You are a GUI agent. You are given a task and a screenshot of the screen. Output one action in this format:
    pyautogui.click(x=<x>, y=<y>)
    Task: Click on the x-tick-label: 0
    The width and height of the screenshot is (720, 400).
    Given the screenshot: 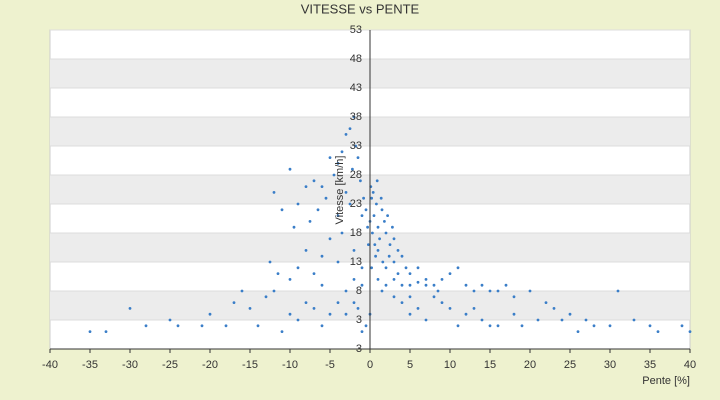 What is the action you would take?
    pyautogui.click(x=370, y=365)
    